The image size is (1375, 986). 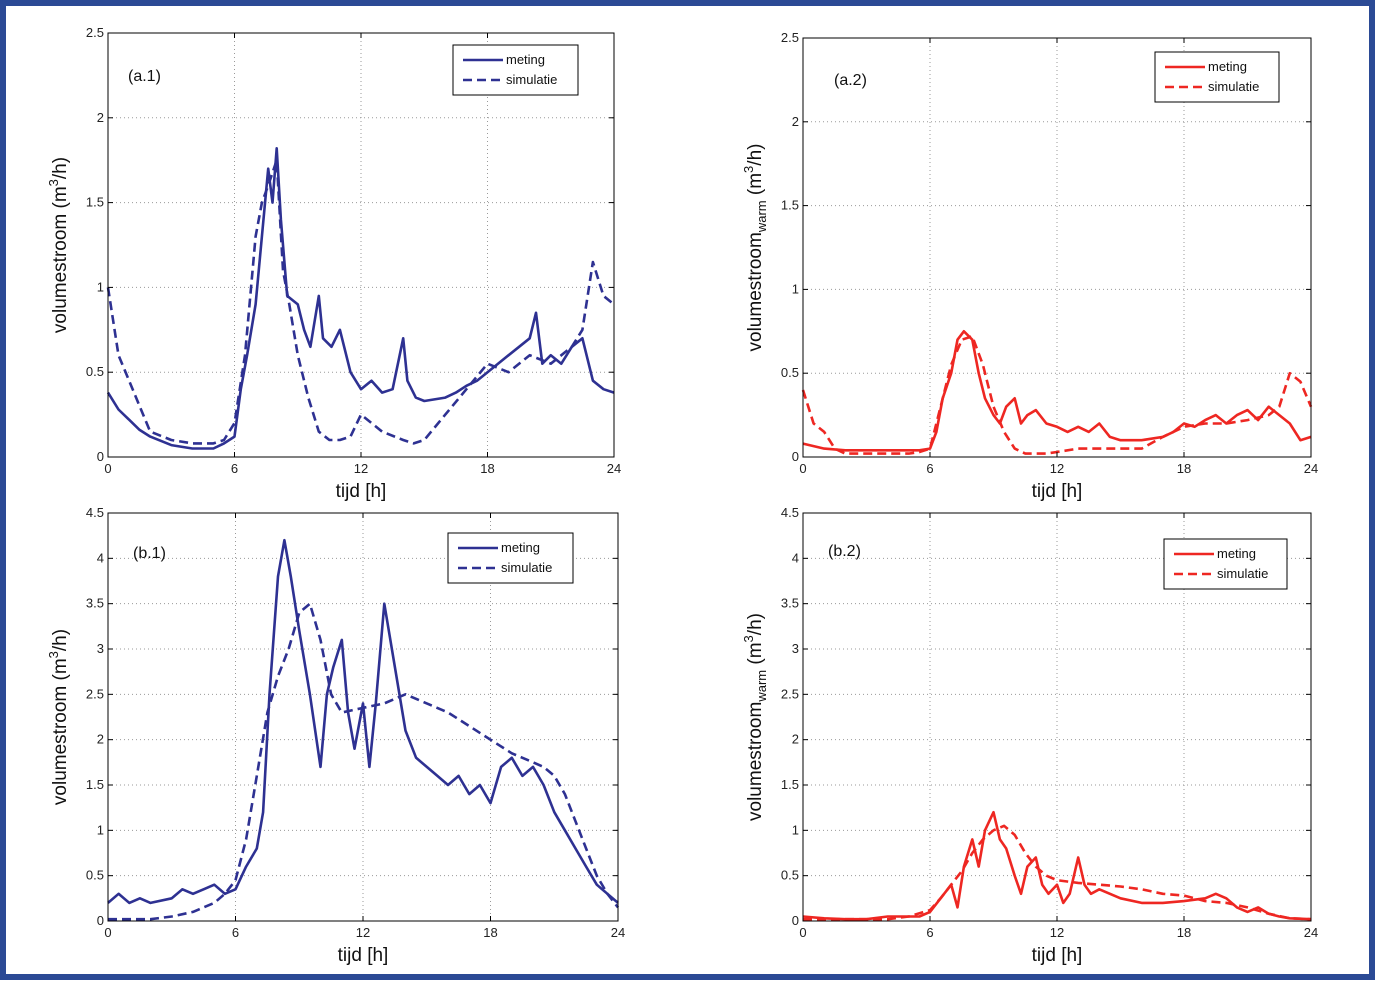 I want to click on panel-label: (a.2), so click(x=850, y=80).